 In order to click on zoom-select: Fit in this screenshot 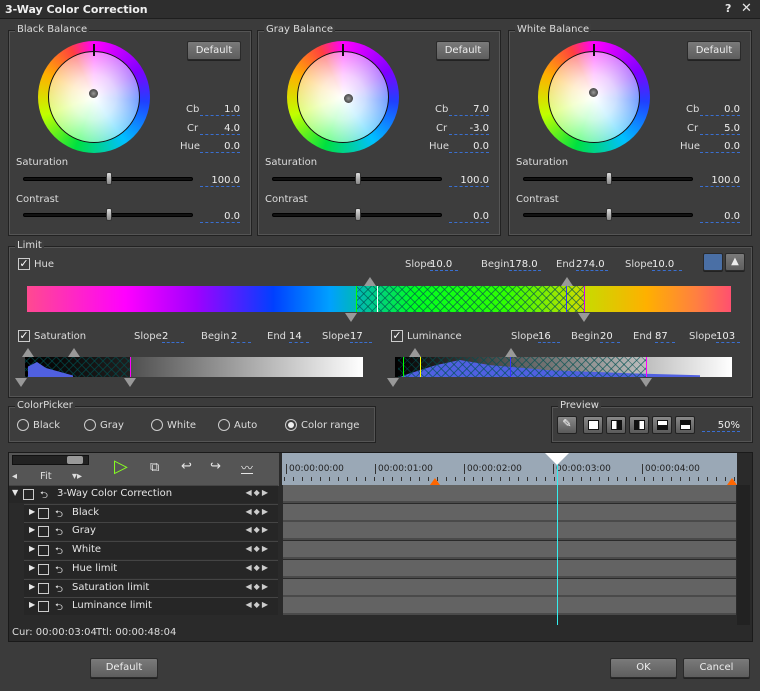, I will do `click(46, 476)`.